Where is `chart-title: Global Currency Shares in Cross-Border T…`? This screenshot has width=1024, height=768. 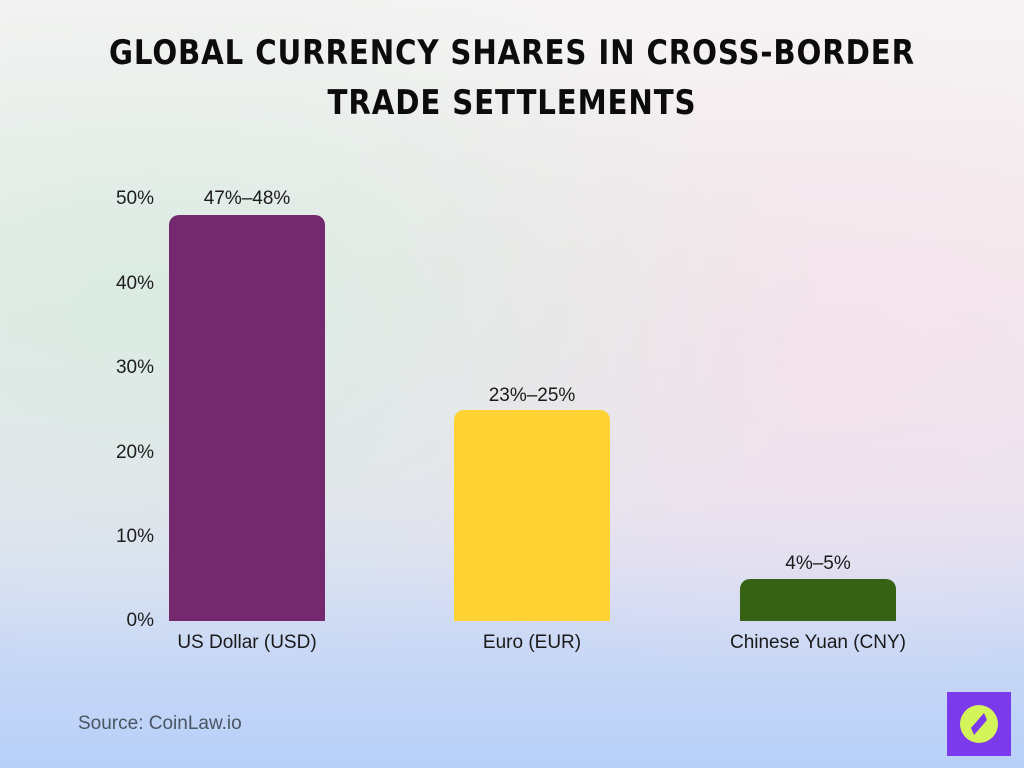 chart-title: Global Currency Shares in Cross-Border T… is located at coordinates (512, 78).